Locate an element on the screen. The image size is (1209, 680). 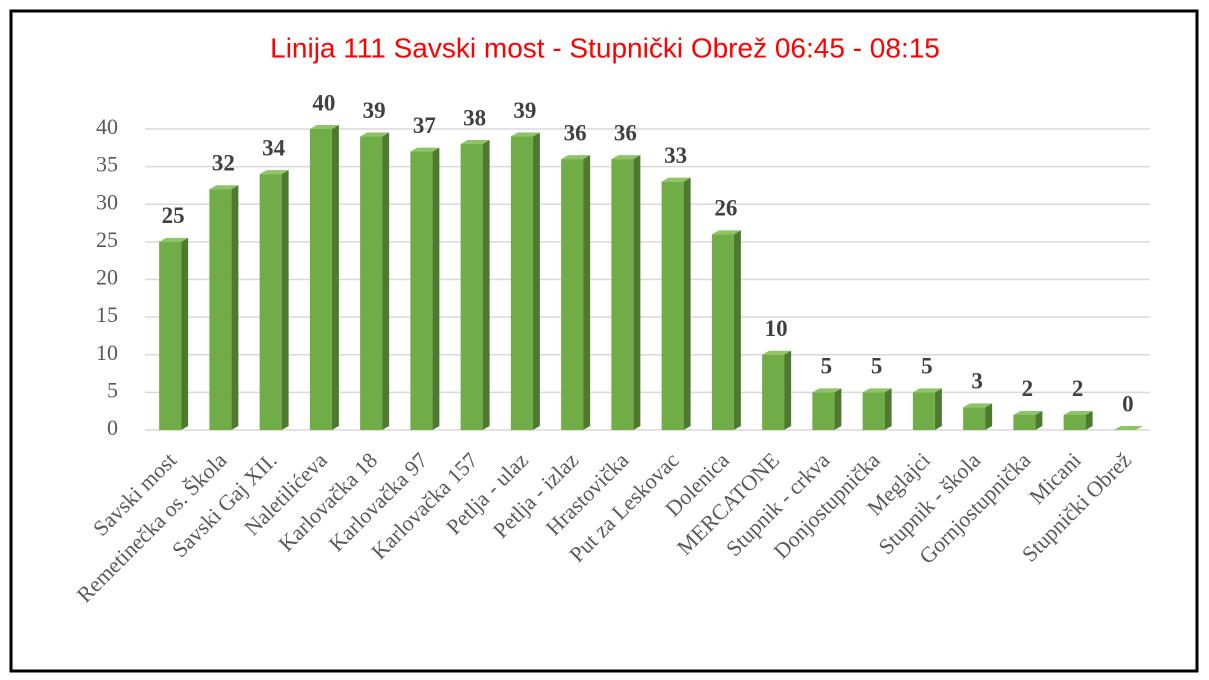
y-tick-label: 30 is located at coordinates (107, 201).